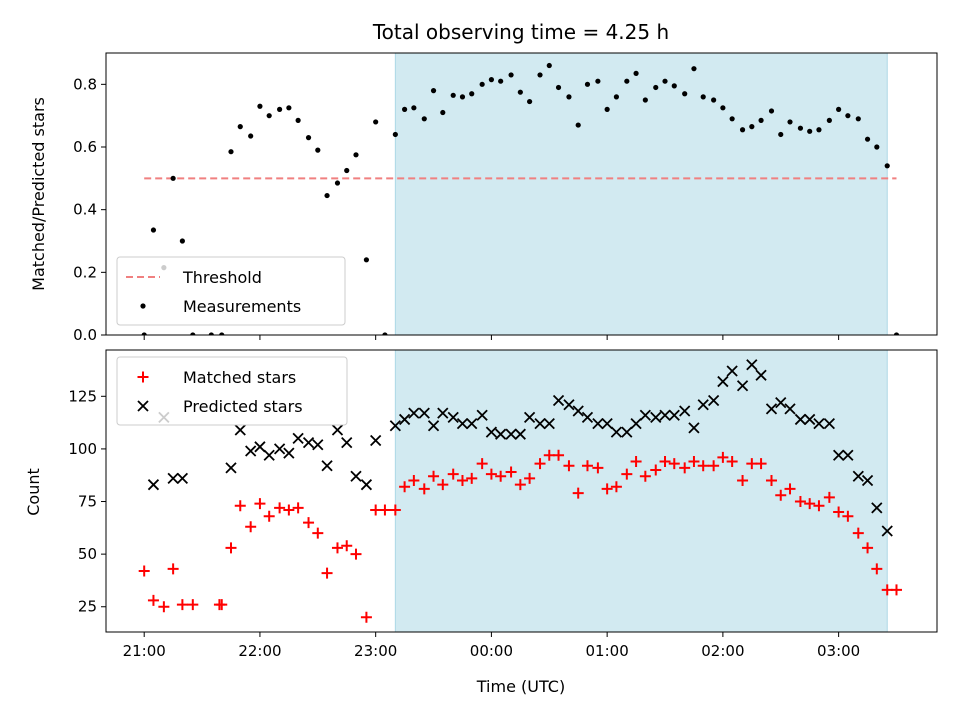 This screenshot has height=720, width=960. What do you see at coordinates (520, 32) in the screenshot?
I see `chart-title: Total observing time = 4.25 h` at bounding box center [520, 32].